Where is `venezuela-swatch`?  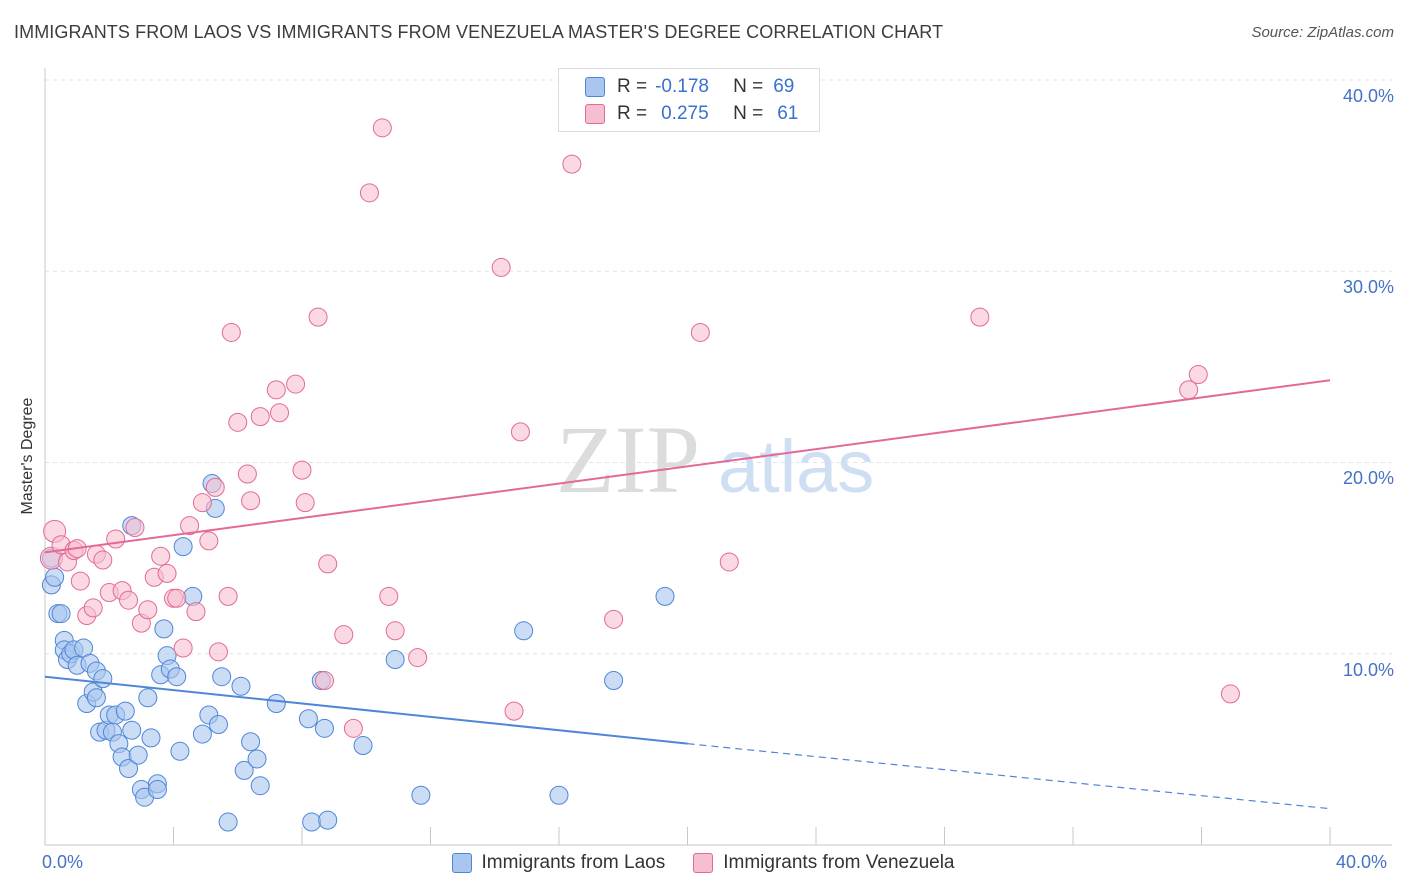
venezuela-swatch is located at coordinates (595, 114).